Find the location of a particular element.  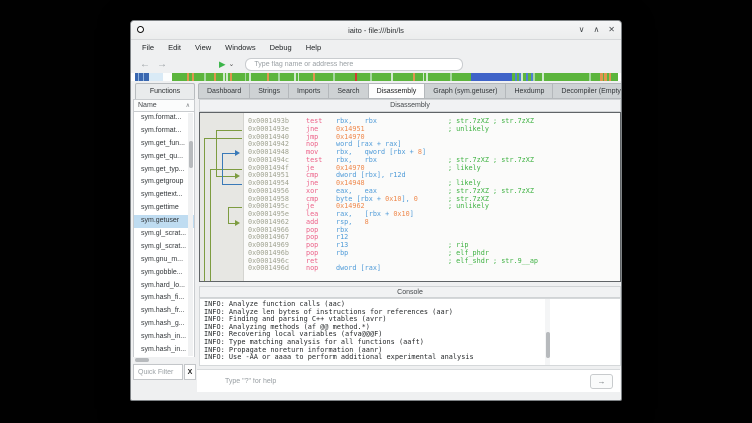

tab-dashboard: Dashboard is located at coordinates (224, 91).